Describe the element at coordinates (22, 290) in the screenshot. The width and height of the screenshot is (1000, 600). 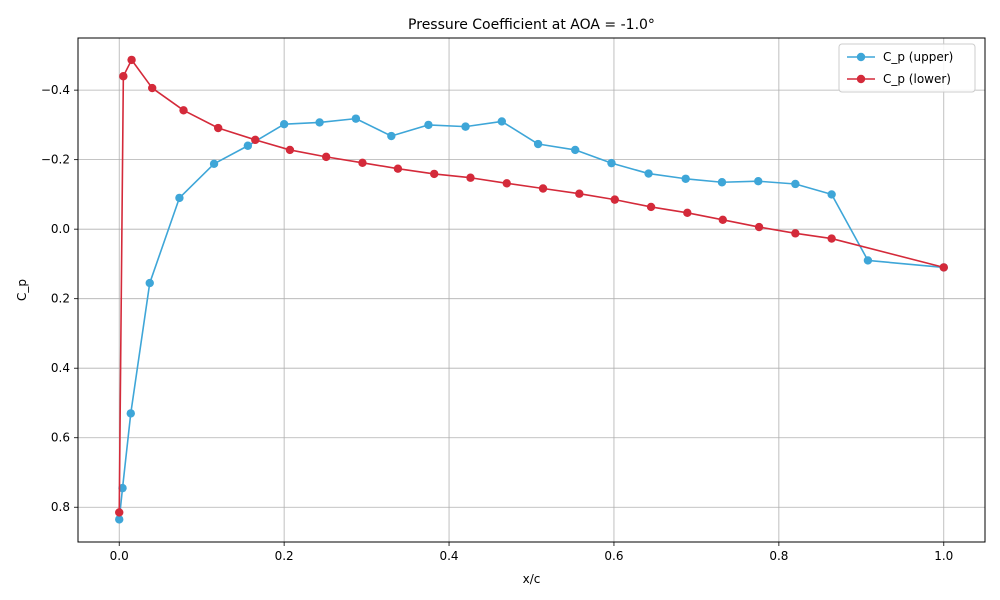
I see `y-axis-label: C_p` at that location.